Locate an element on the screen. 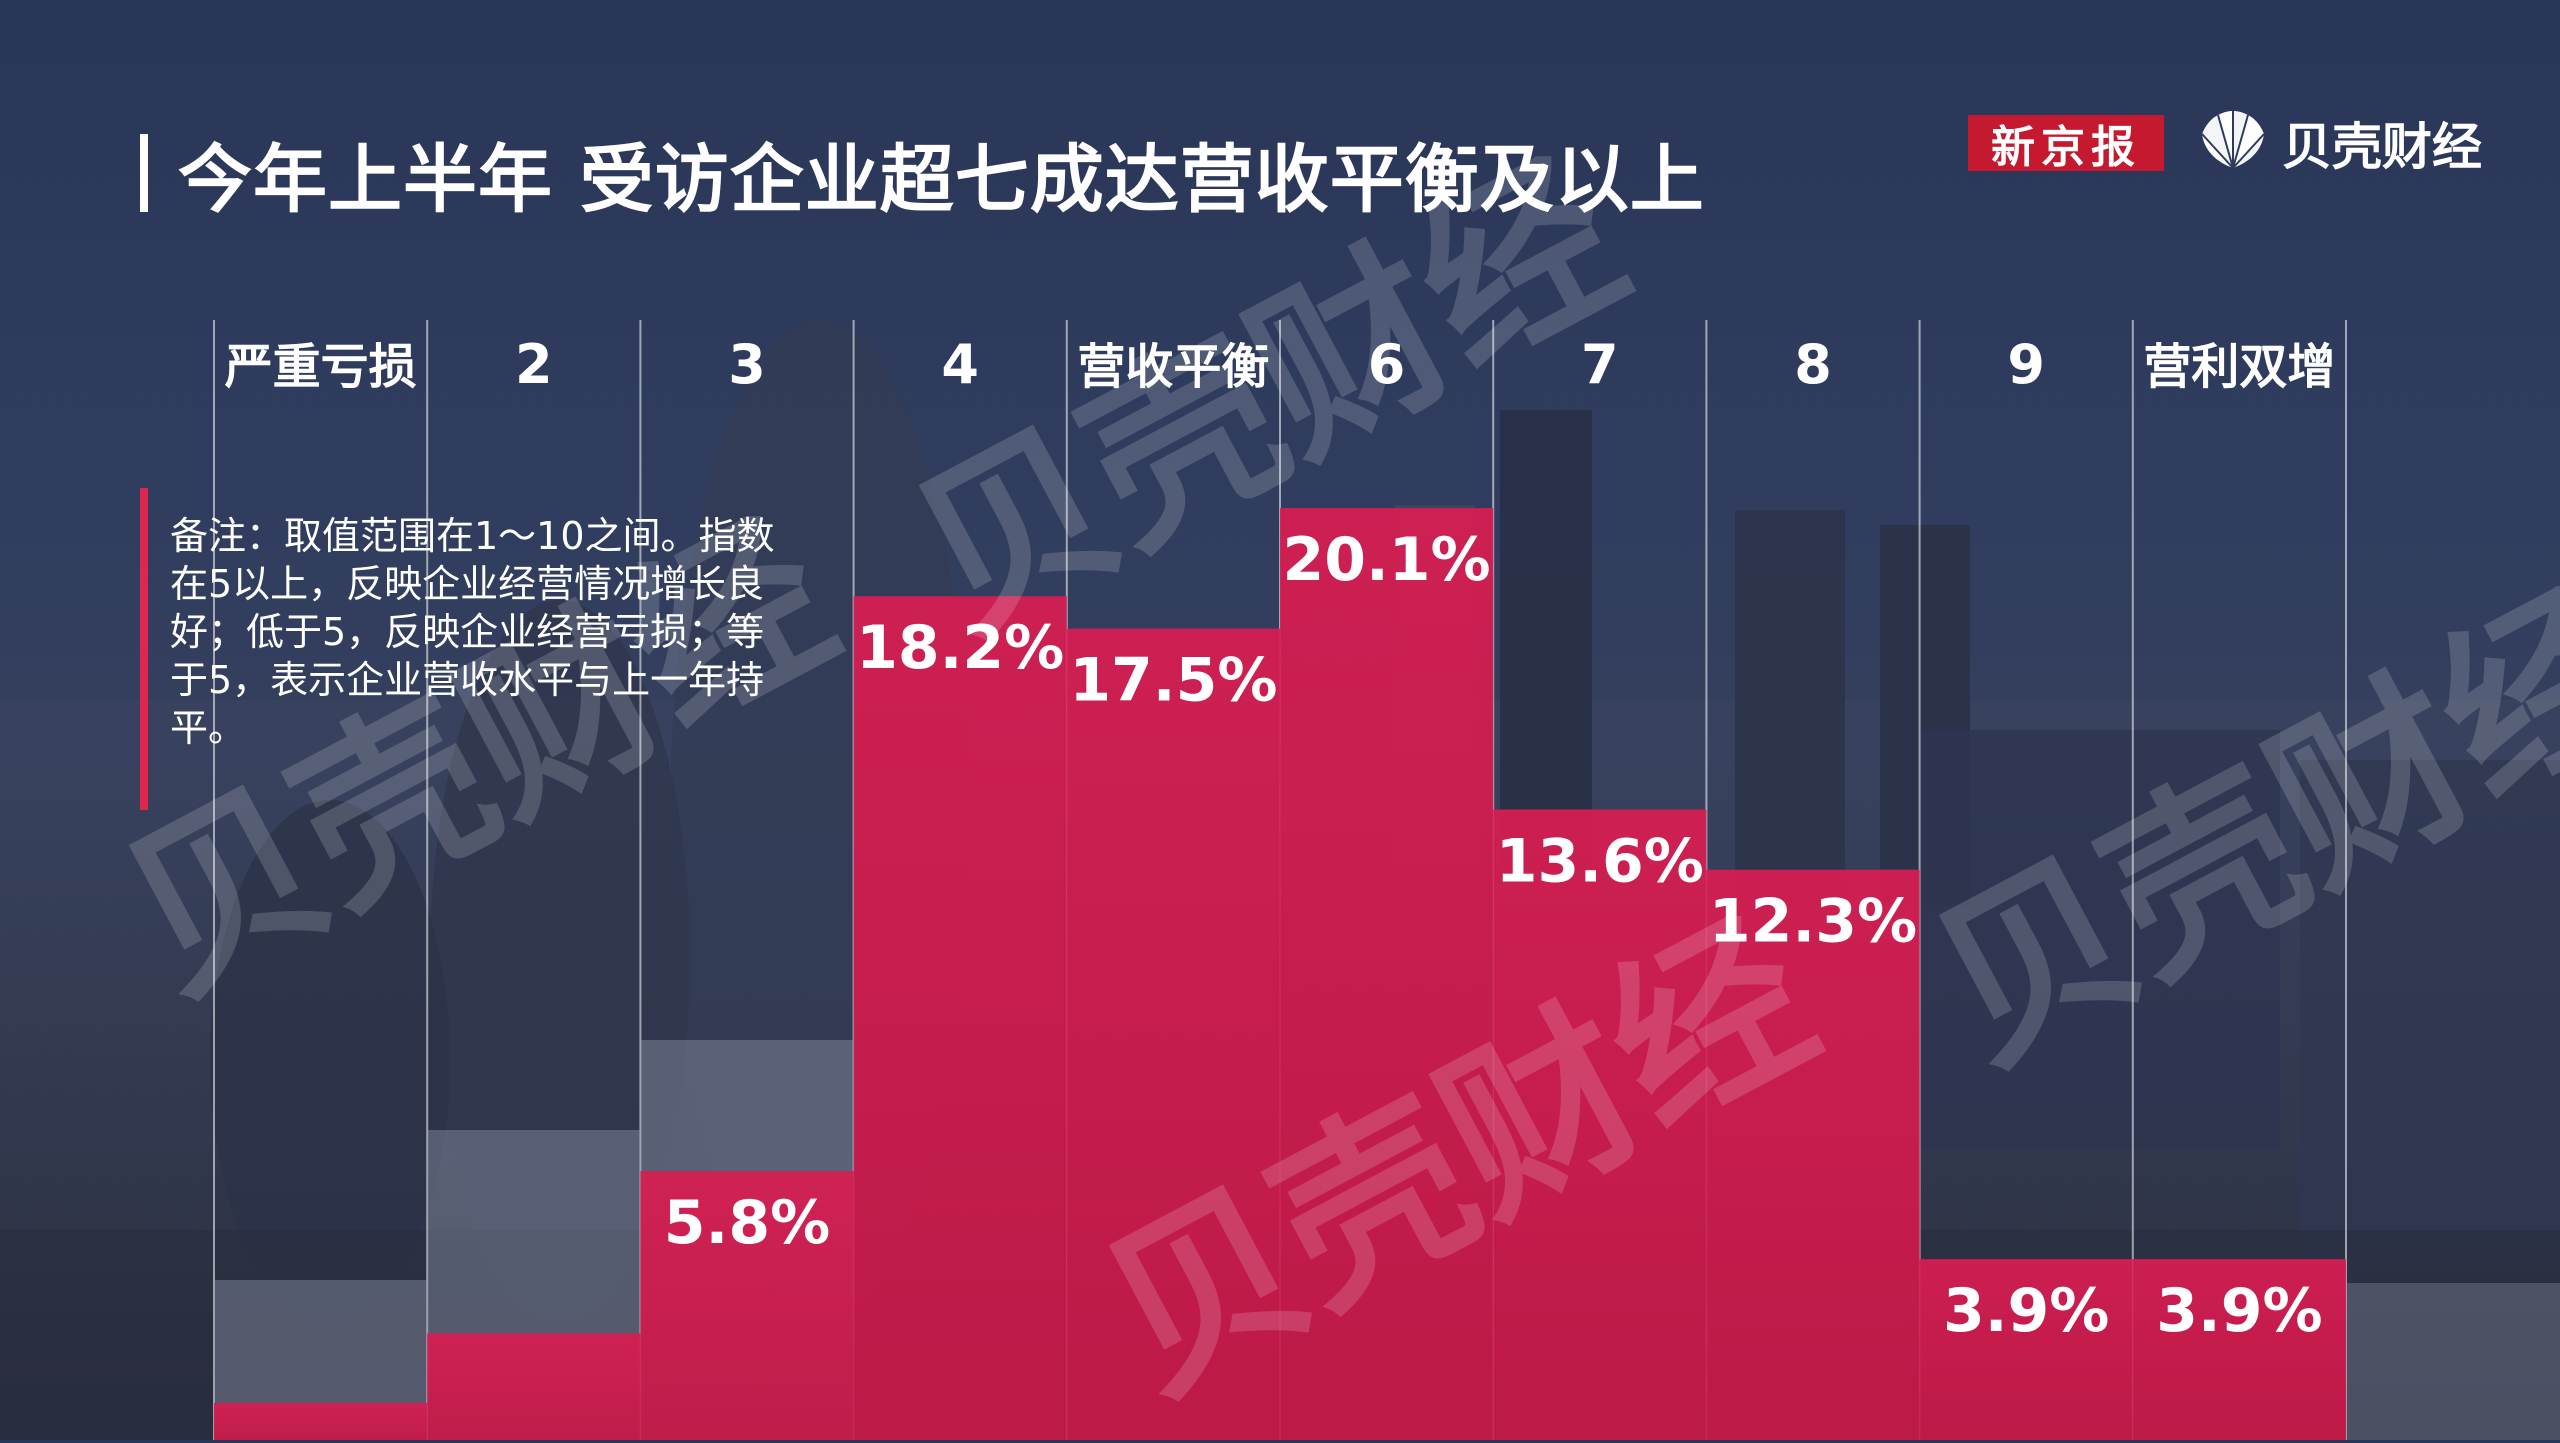 This screenshot has height=1443, width=2560. value-label: 18.2% is located at coordinates (960, 648).